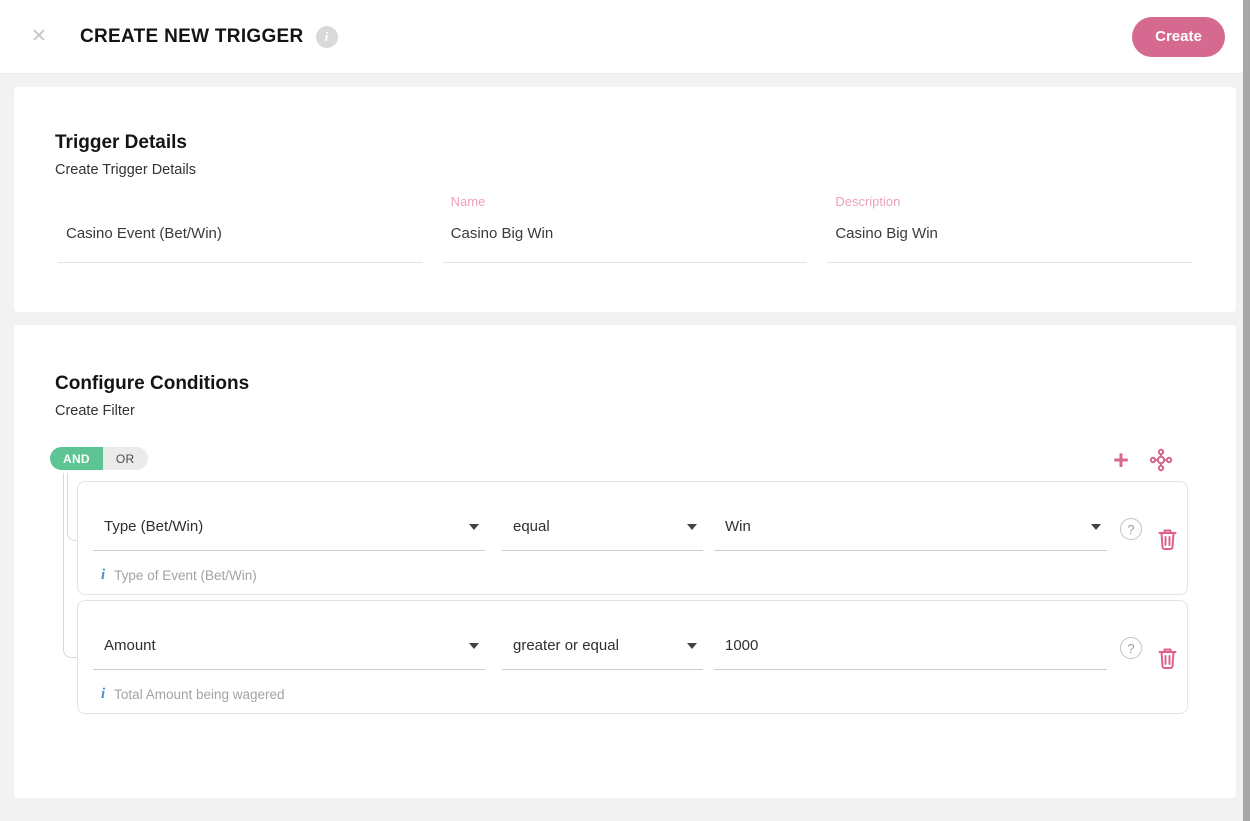 Image resolution: width=1250 pixels, height=821 pixels. Describe the element at coordinates (154, 526) in the screenshot. I see `field-select-1-value: Type (Bet/Win)` at that location.